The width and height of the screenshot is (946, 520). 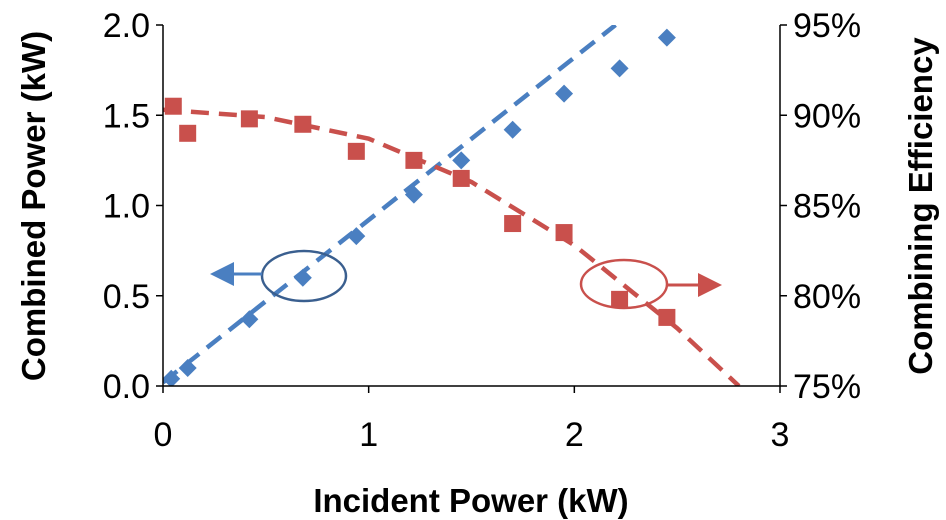 I want to click on right-y-tick-label: 90%, so click(x=827, y=116).